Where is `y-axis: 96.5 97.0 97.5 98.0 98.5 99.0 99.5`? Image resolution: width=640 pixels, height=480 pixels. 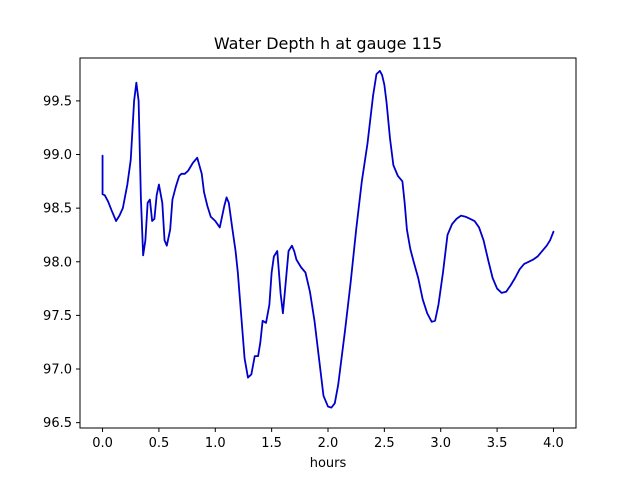
y-axis: 96.5 97.0 97.5 98.0 98.5 99.0 99.5 is located at coordinates (61, 262).